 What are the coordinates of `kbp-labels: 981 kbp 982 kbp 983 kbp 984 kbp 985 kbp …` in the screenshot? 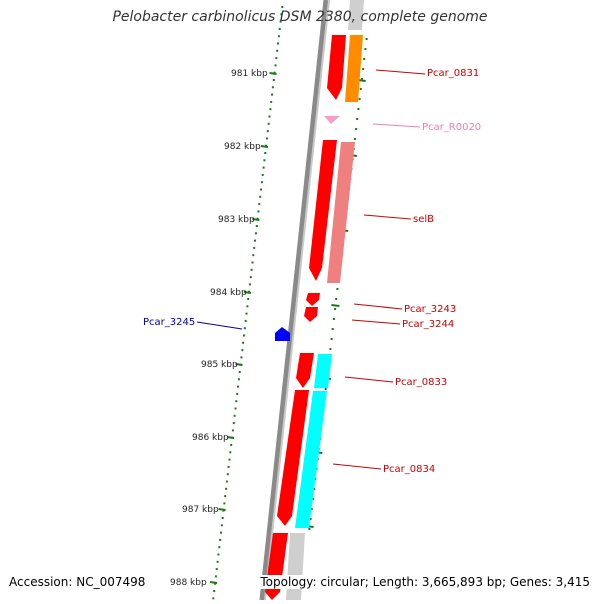 It's located at (219, 328).